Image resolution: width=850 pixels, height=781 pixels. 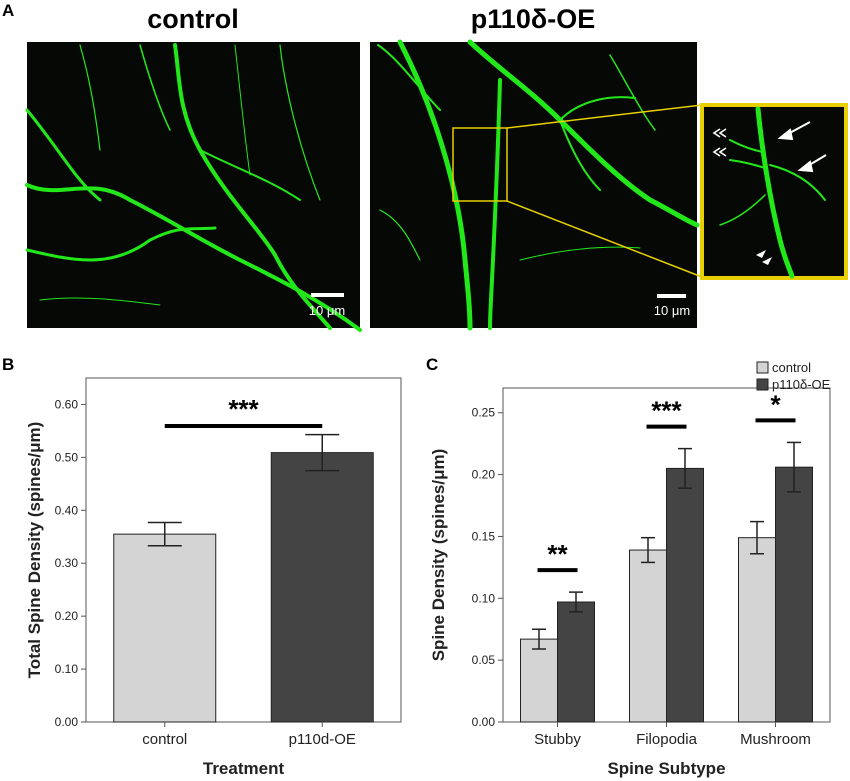 I want to click on y-tick-label: 0.15, so click(x=484, y=536).